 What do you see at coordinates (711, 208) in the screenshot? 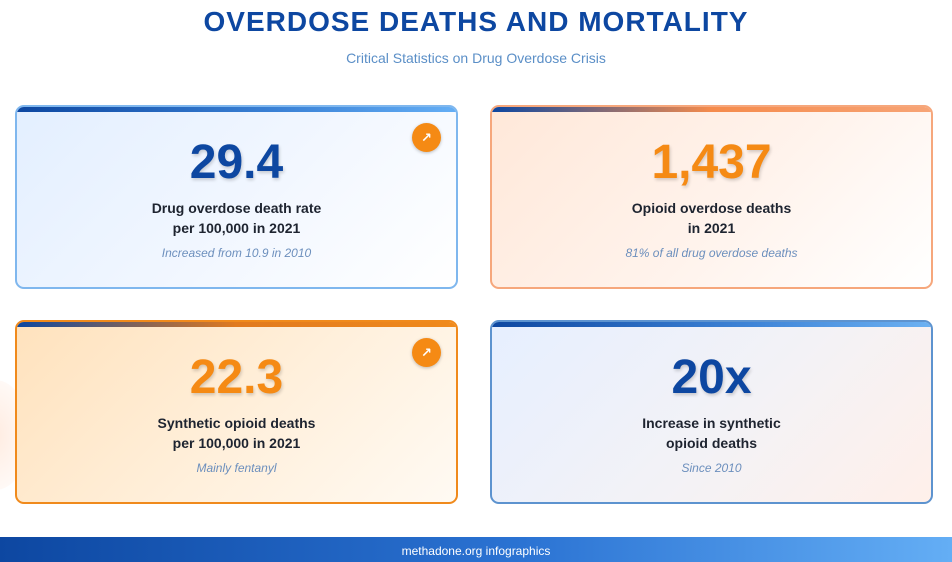
I see `stat-label-line1: Opioid overdose deaths` at bounding box center [711, 208].